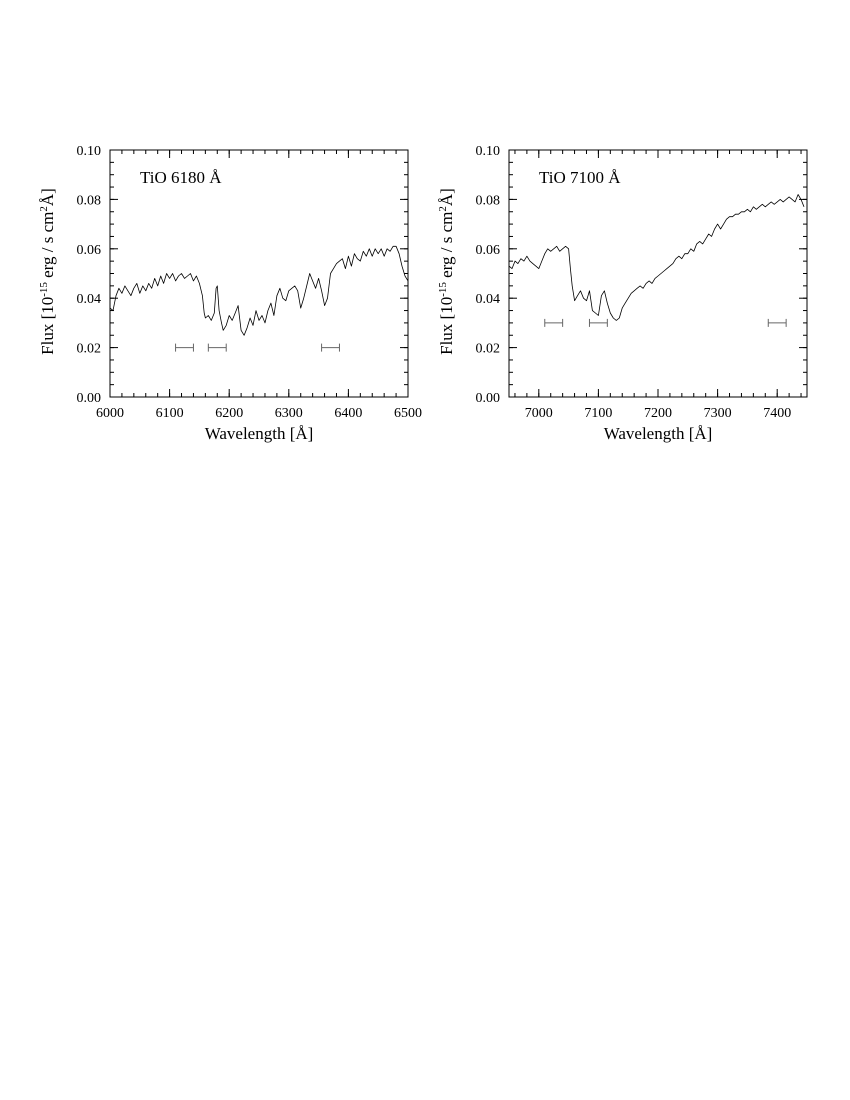  I want to click on x-tick-label: 6400, so click(348, 413).